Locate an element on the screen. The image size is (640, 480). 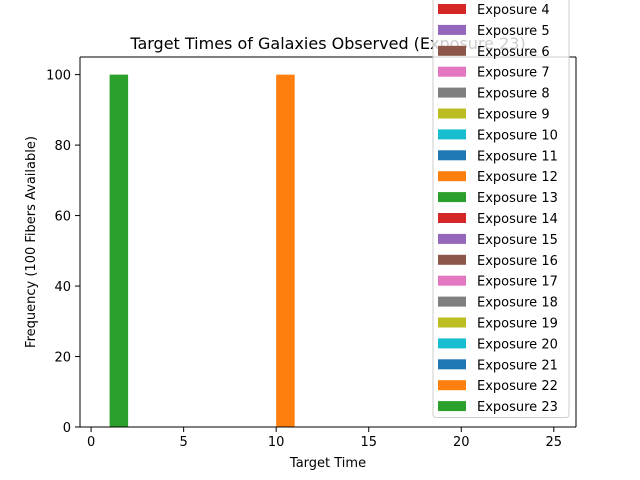
legend-label: Exposure 19 is located at coordinates (517, 324).